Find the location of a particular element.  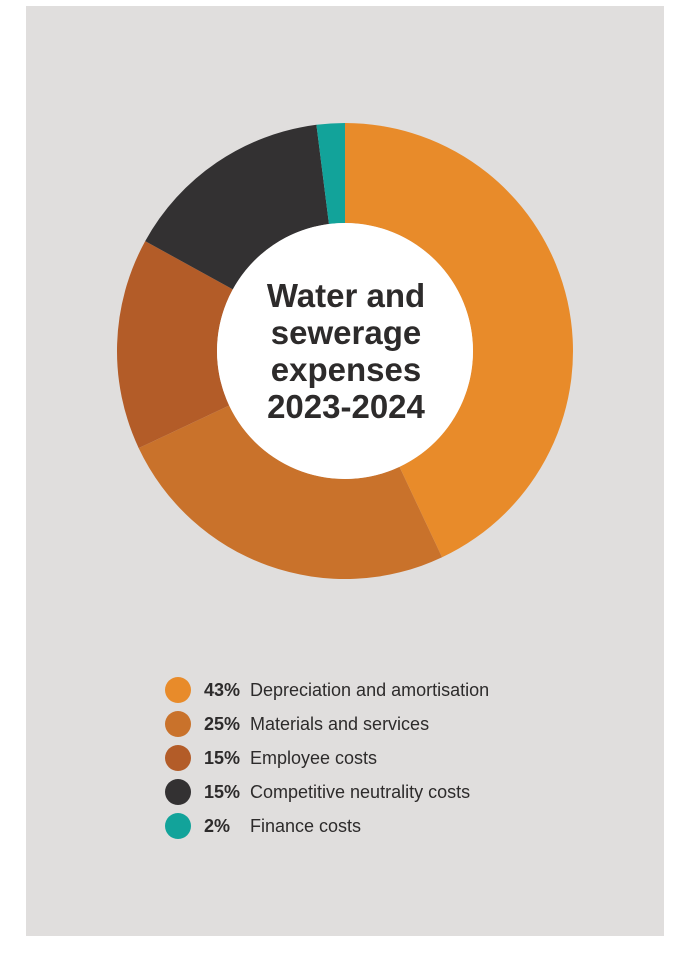

donut-slice-materials-and-services is located at coordinates (290, 492).